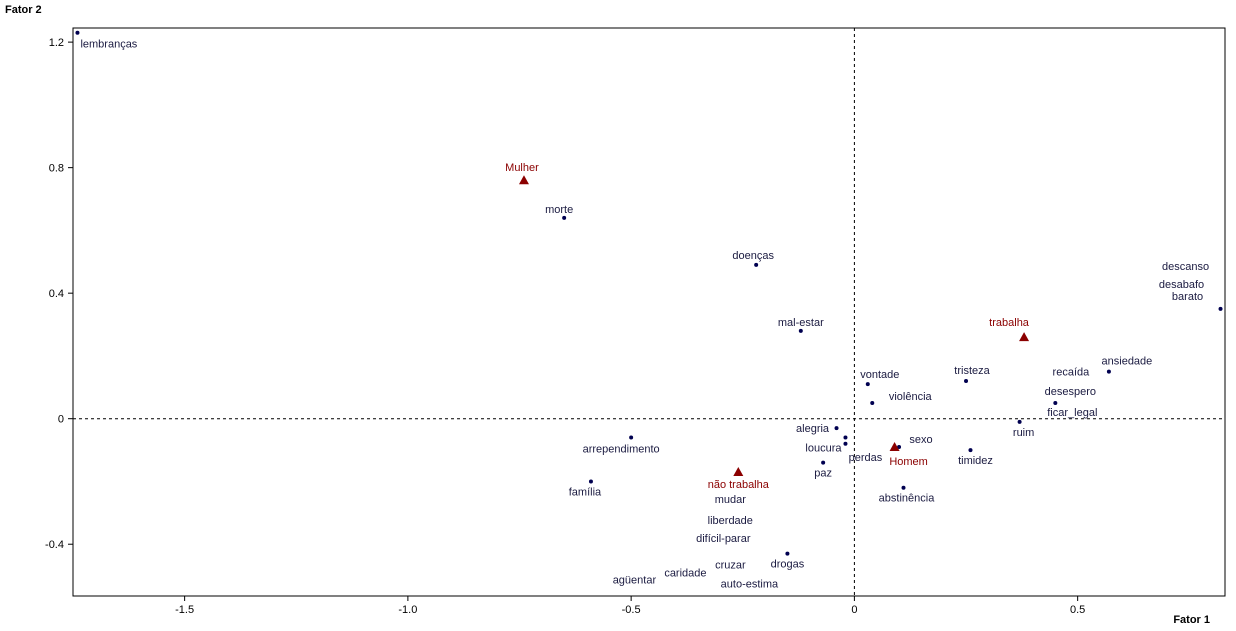  I want to click on word-label: perdas, so click(866, 458).